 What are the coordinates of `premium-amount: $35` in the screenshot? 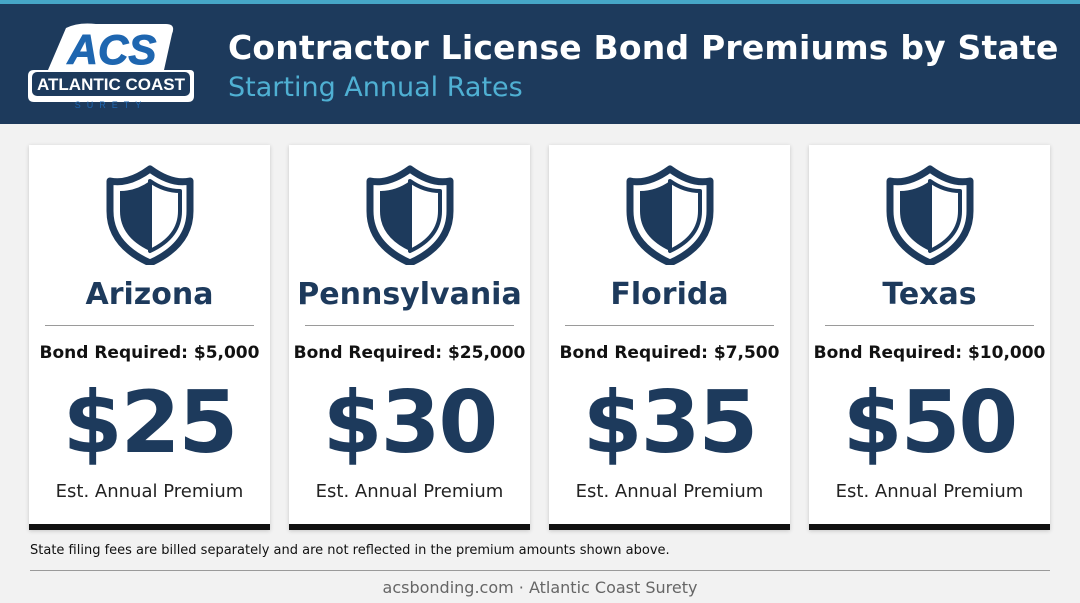 It's located at (670, 423).